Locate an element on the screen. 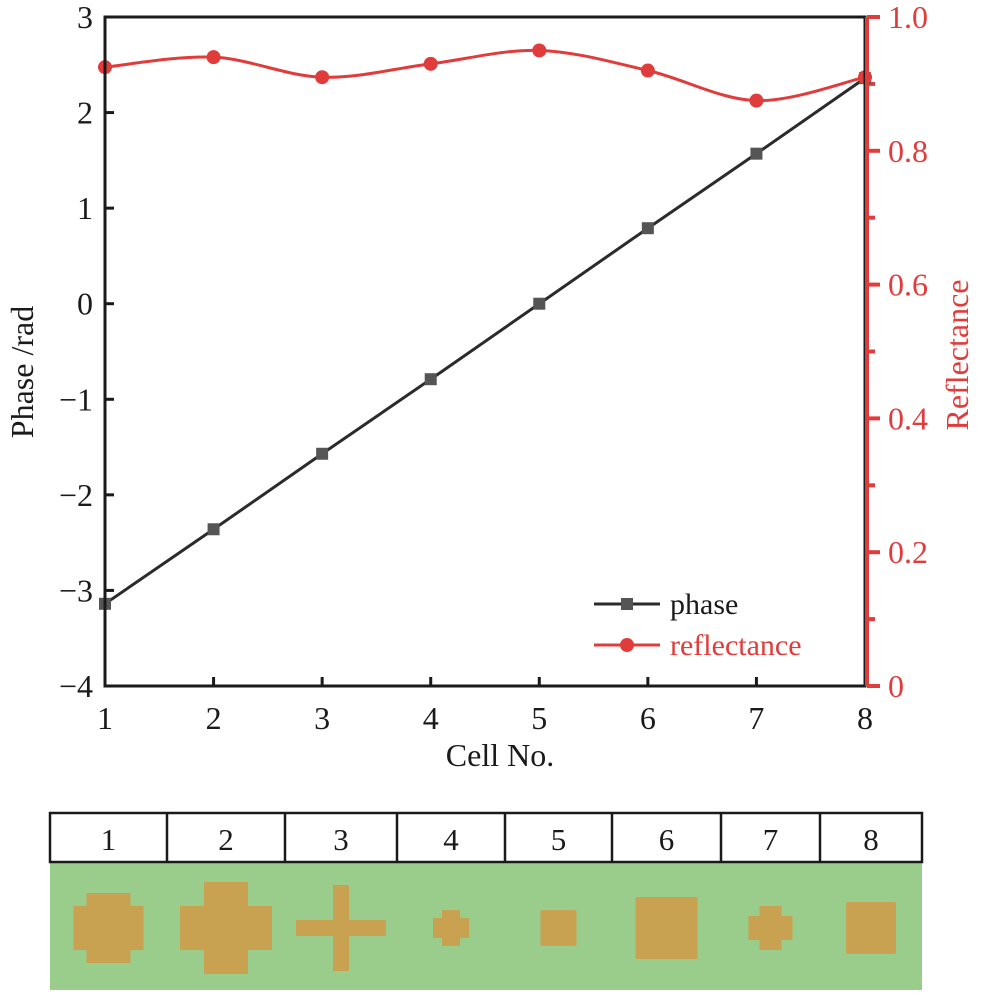 The image size is (991, 1000). x-axis-ticks: 1 2 3 4 5 6 7 8 is located at coordinates (485, 706).